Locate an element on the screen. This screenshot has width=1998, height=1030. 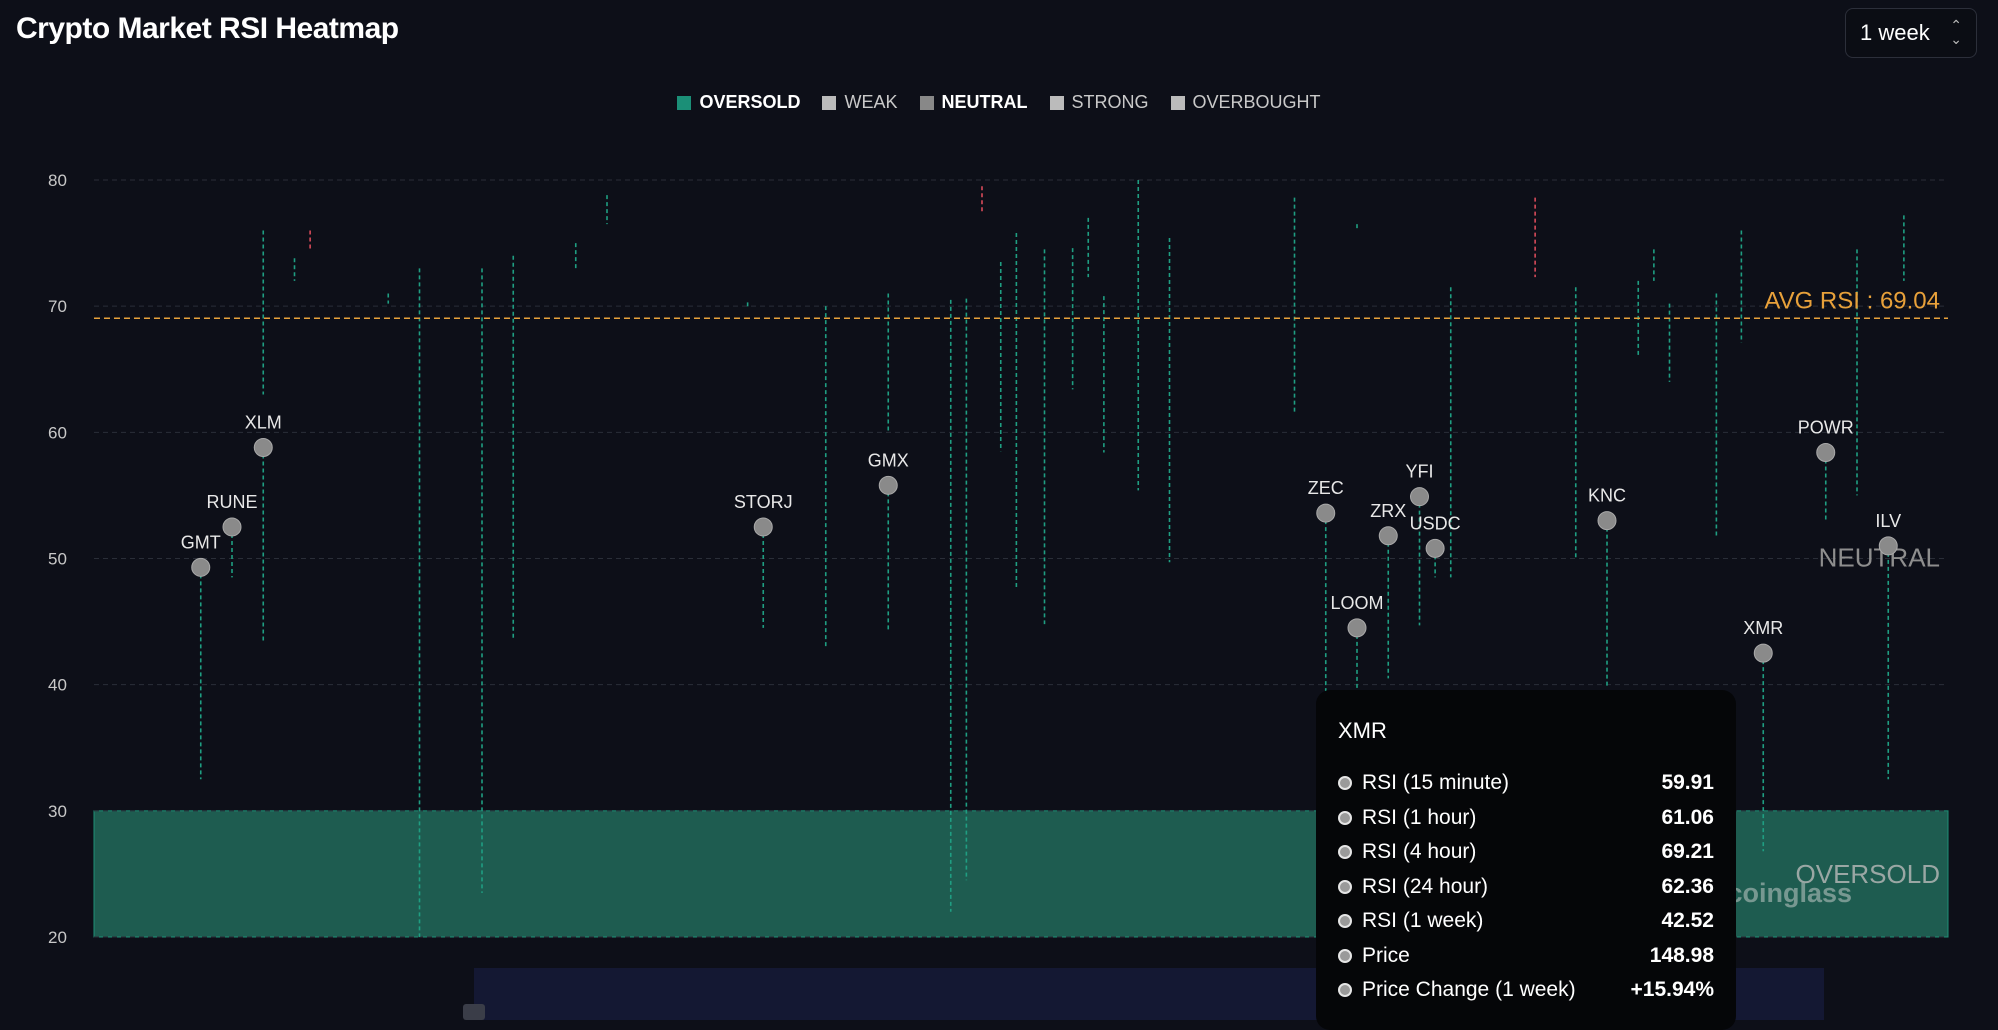
point-label: YFI is located at coordinates (1419, 472).